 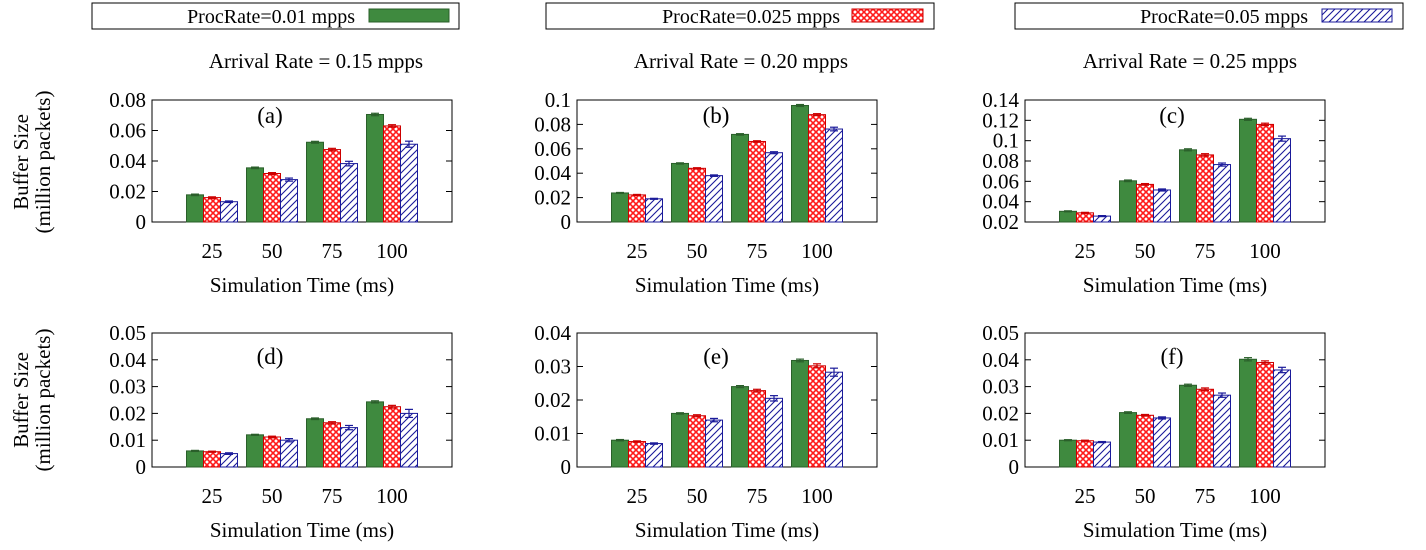 What do you see at coordinates (741, 61) in the screenshot?
I see `column-title-2: Arrival Rate = 0.20 mpps` at bounding box center [741, 61].